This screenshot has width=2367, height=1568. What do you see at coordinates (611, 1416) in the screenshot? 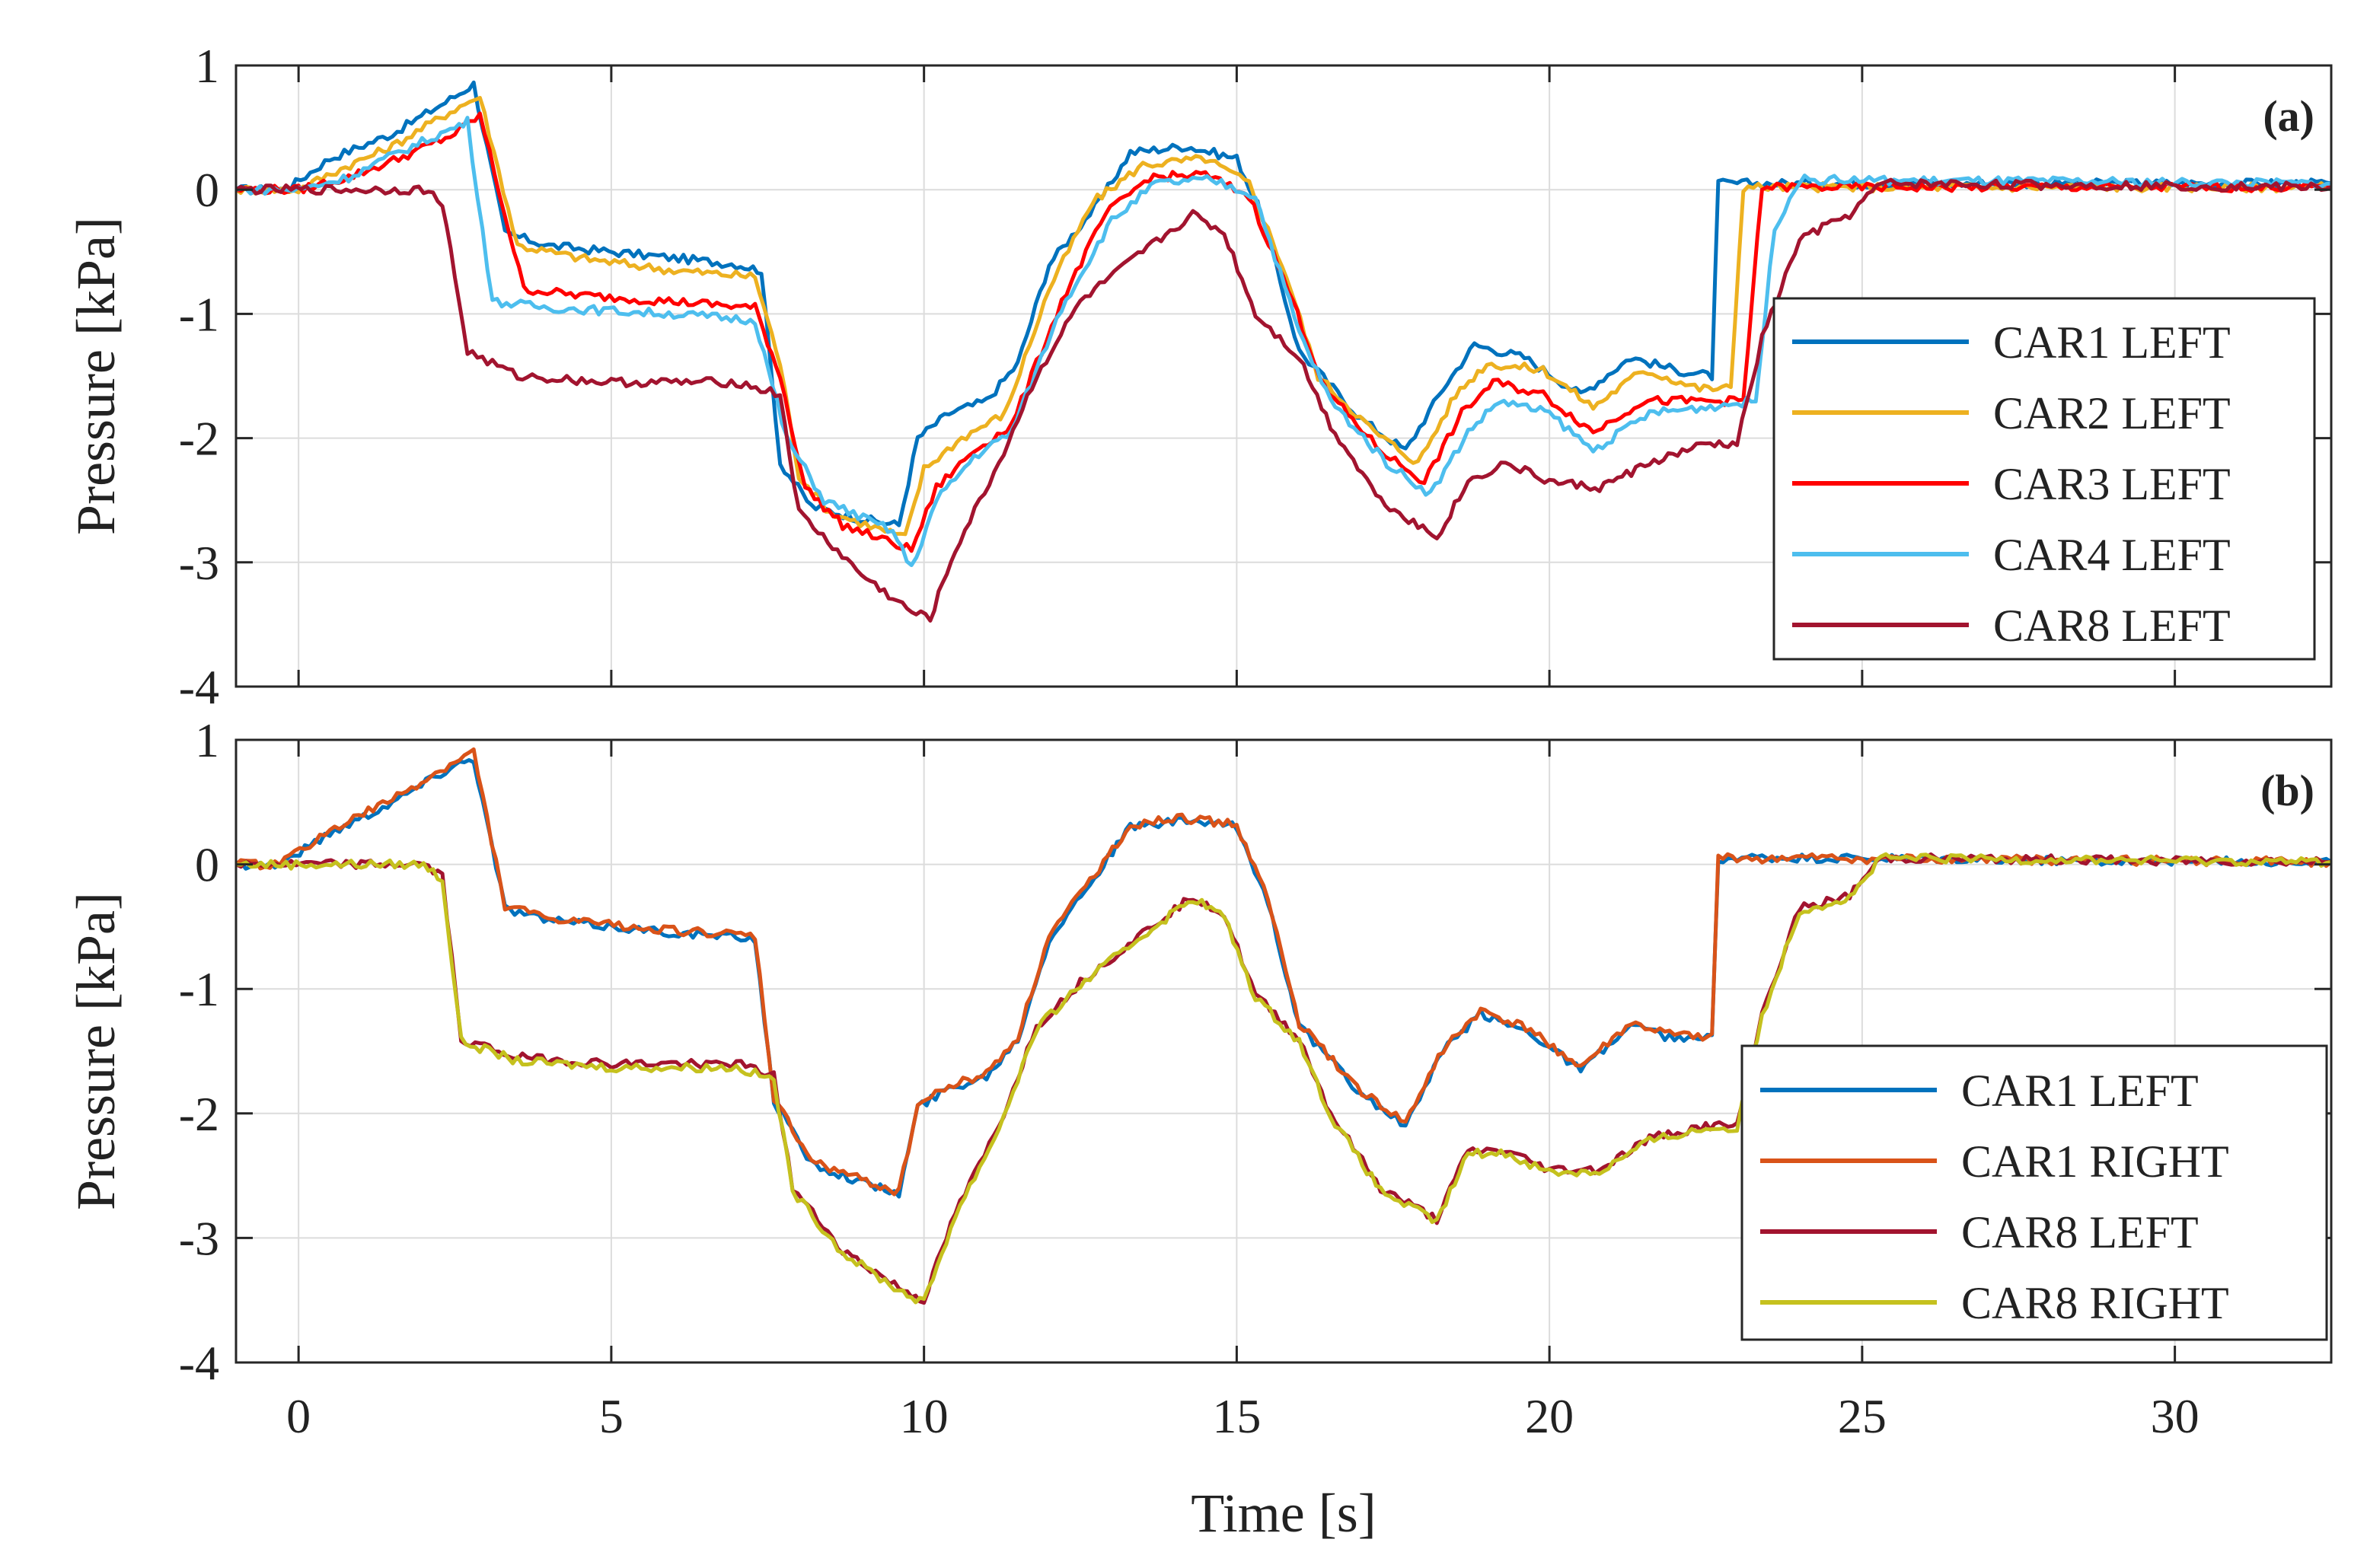
I see `panel-b-xtick-label-1: 5` at bounding box center [611, 1416].